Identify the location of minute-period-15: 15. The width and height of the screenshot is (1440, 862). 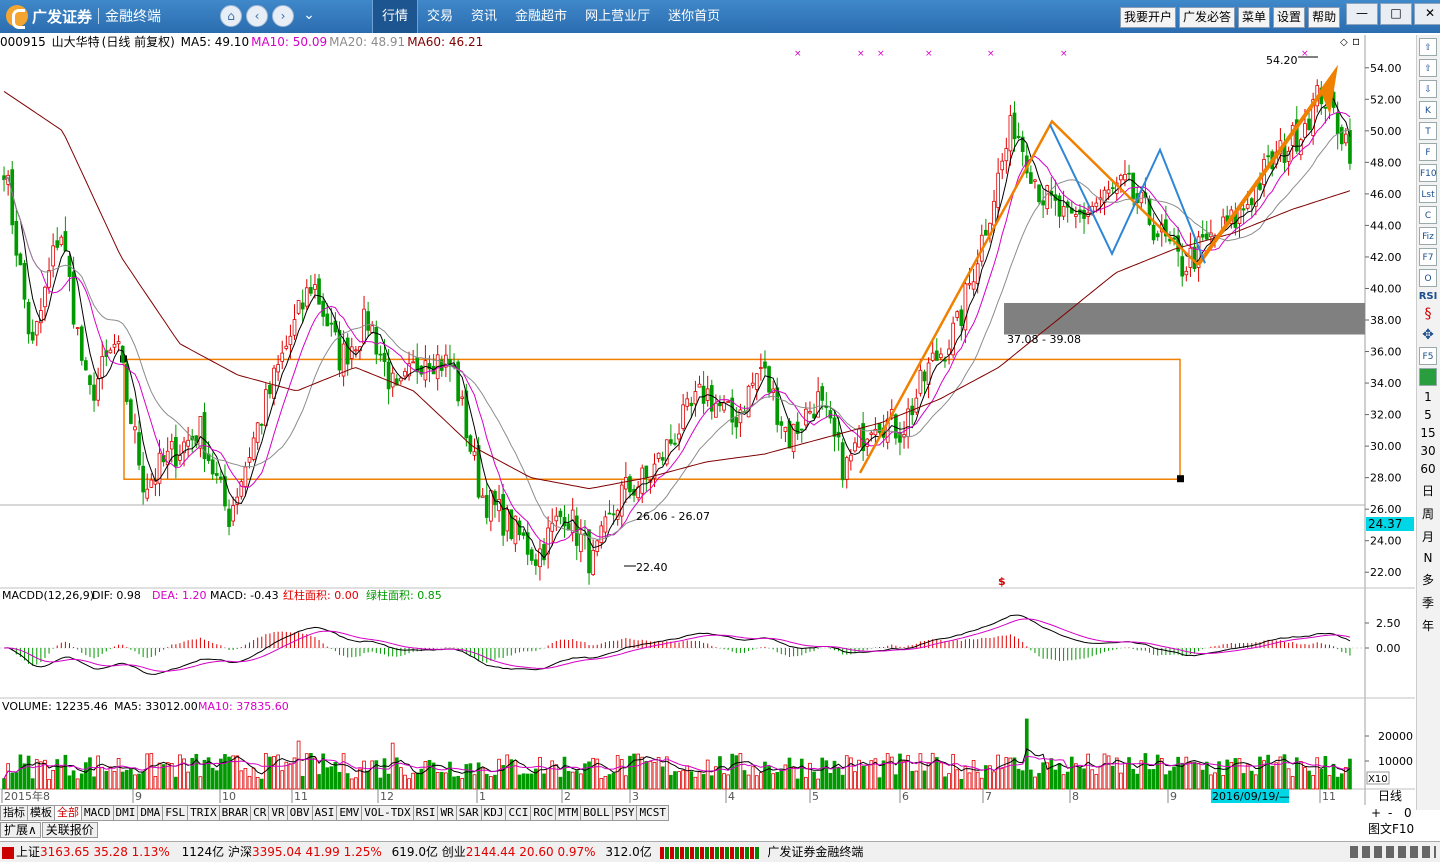
(1428, 433).